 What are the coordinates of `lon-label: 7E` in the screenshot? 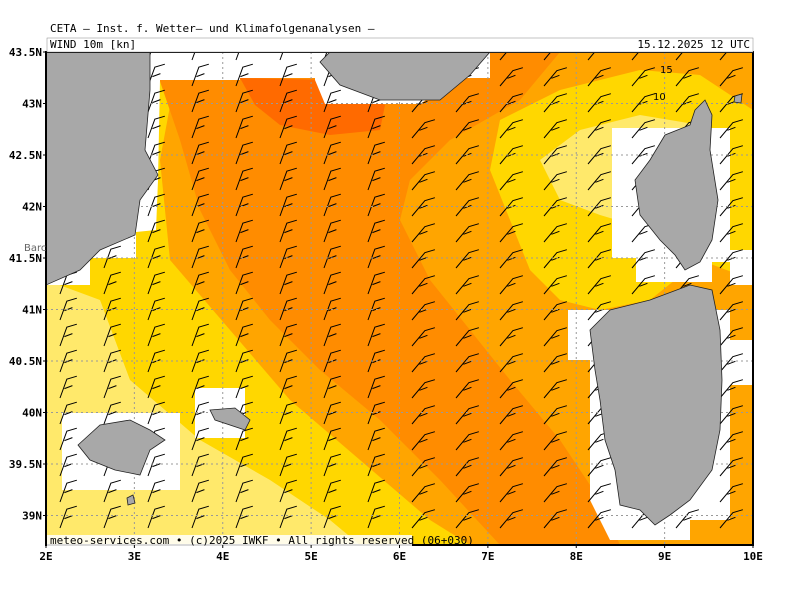 It's located at (487, 556).